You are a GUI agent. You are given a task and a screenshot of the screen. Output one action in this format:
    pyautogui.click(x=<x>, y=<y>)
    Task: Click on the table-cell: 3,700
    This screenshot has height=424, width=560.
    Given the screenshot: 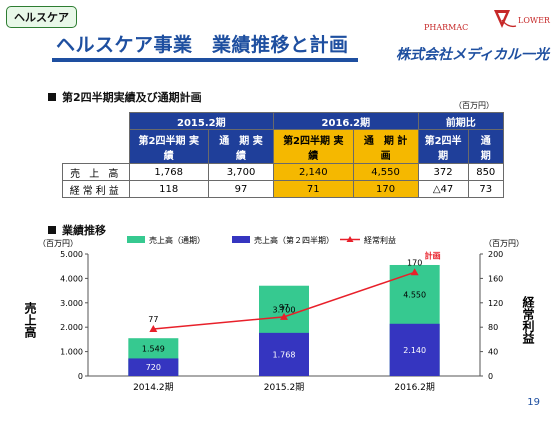 What is the action you would take?
    pyautogui.click(x=241, y=172)
    